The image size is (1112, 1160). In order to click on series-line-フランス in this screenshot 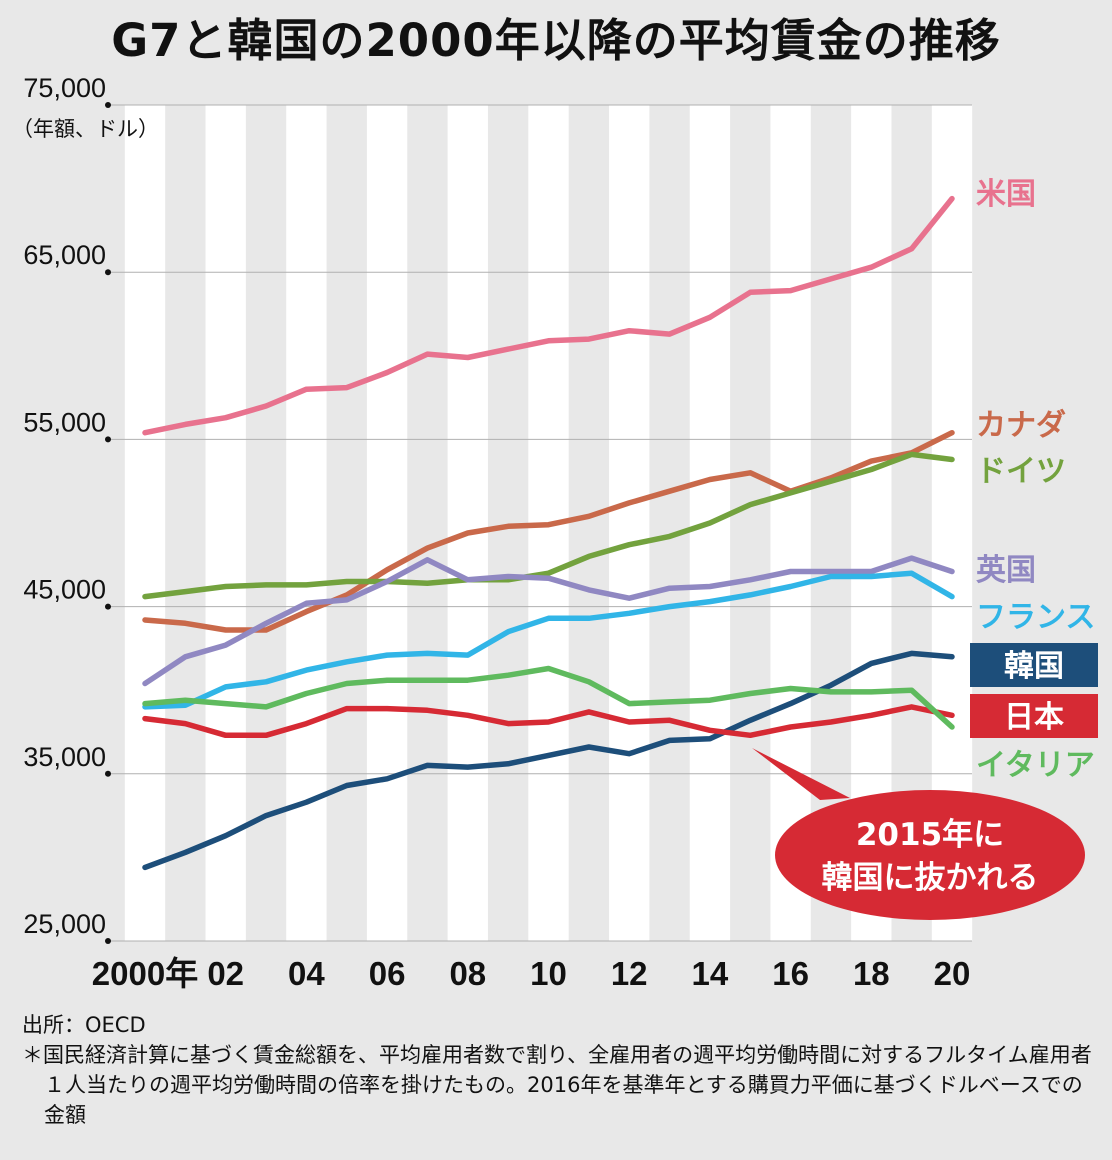, I will do `click(548, 640)`.